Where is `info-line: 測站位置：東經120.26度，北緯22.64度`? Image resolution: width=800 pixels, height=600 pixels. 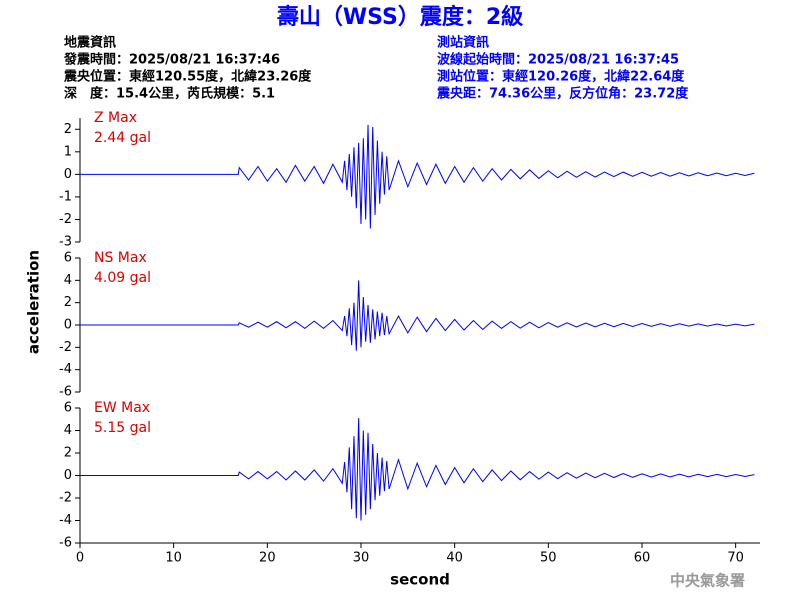 info-line: 測站位置：東經120.26度，北緯22.64度 is located at coordinates (561, 77).